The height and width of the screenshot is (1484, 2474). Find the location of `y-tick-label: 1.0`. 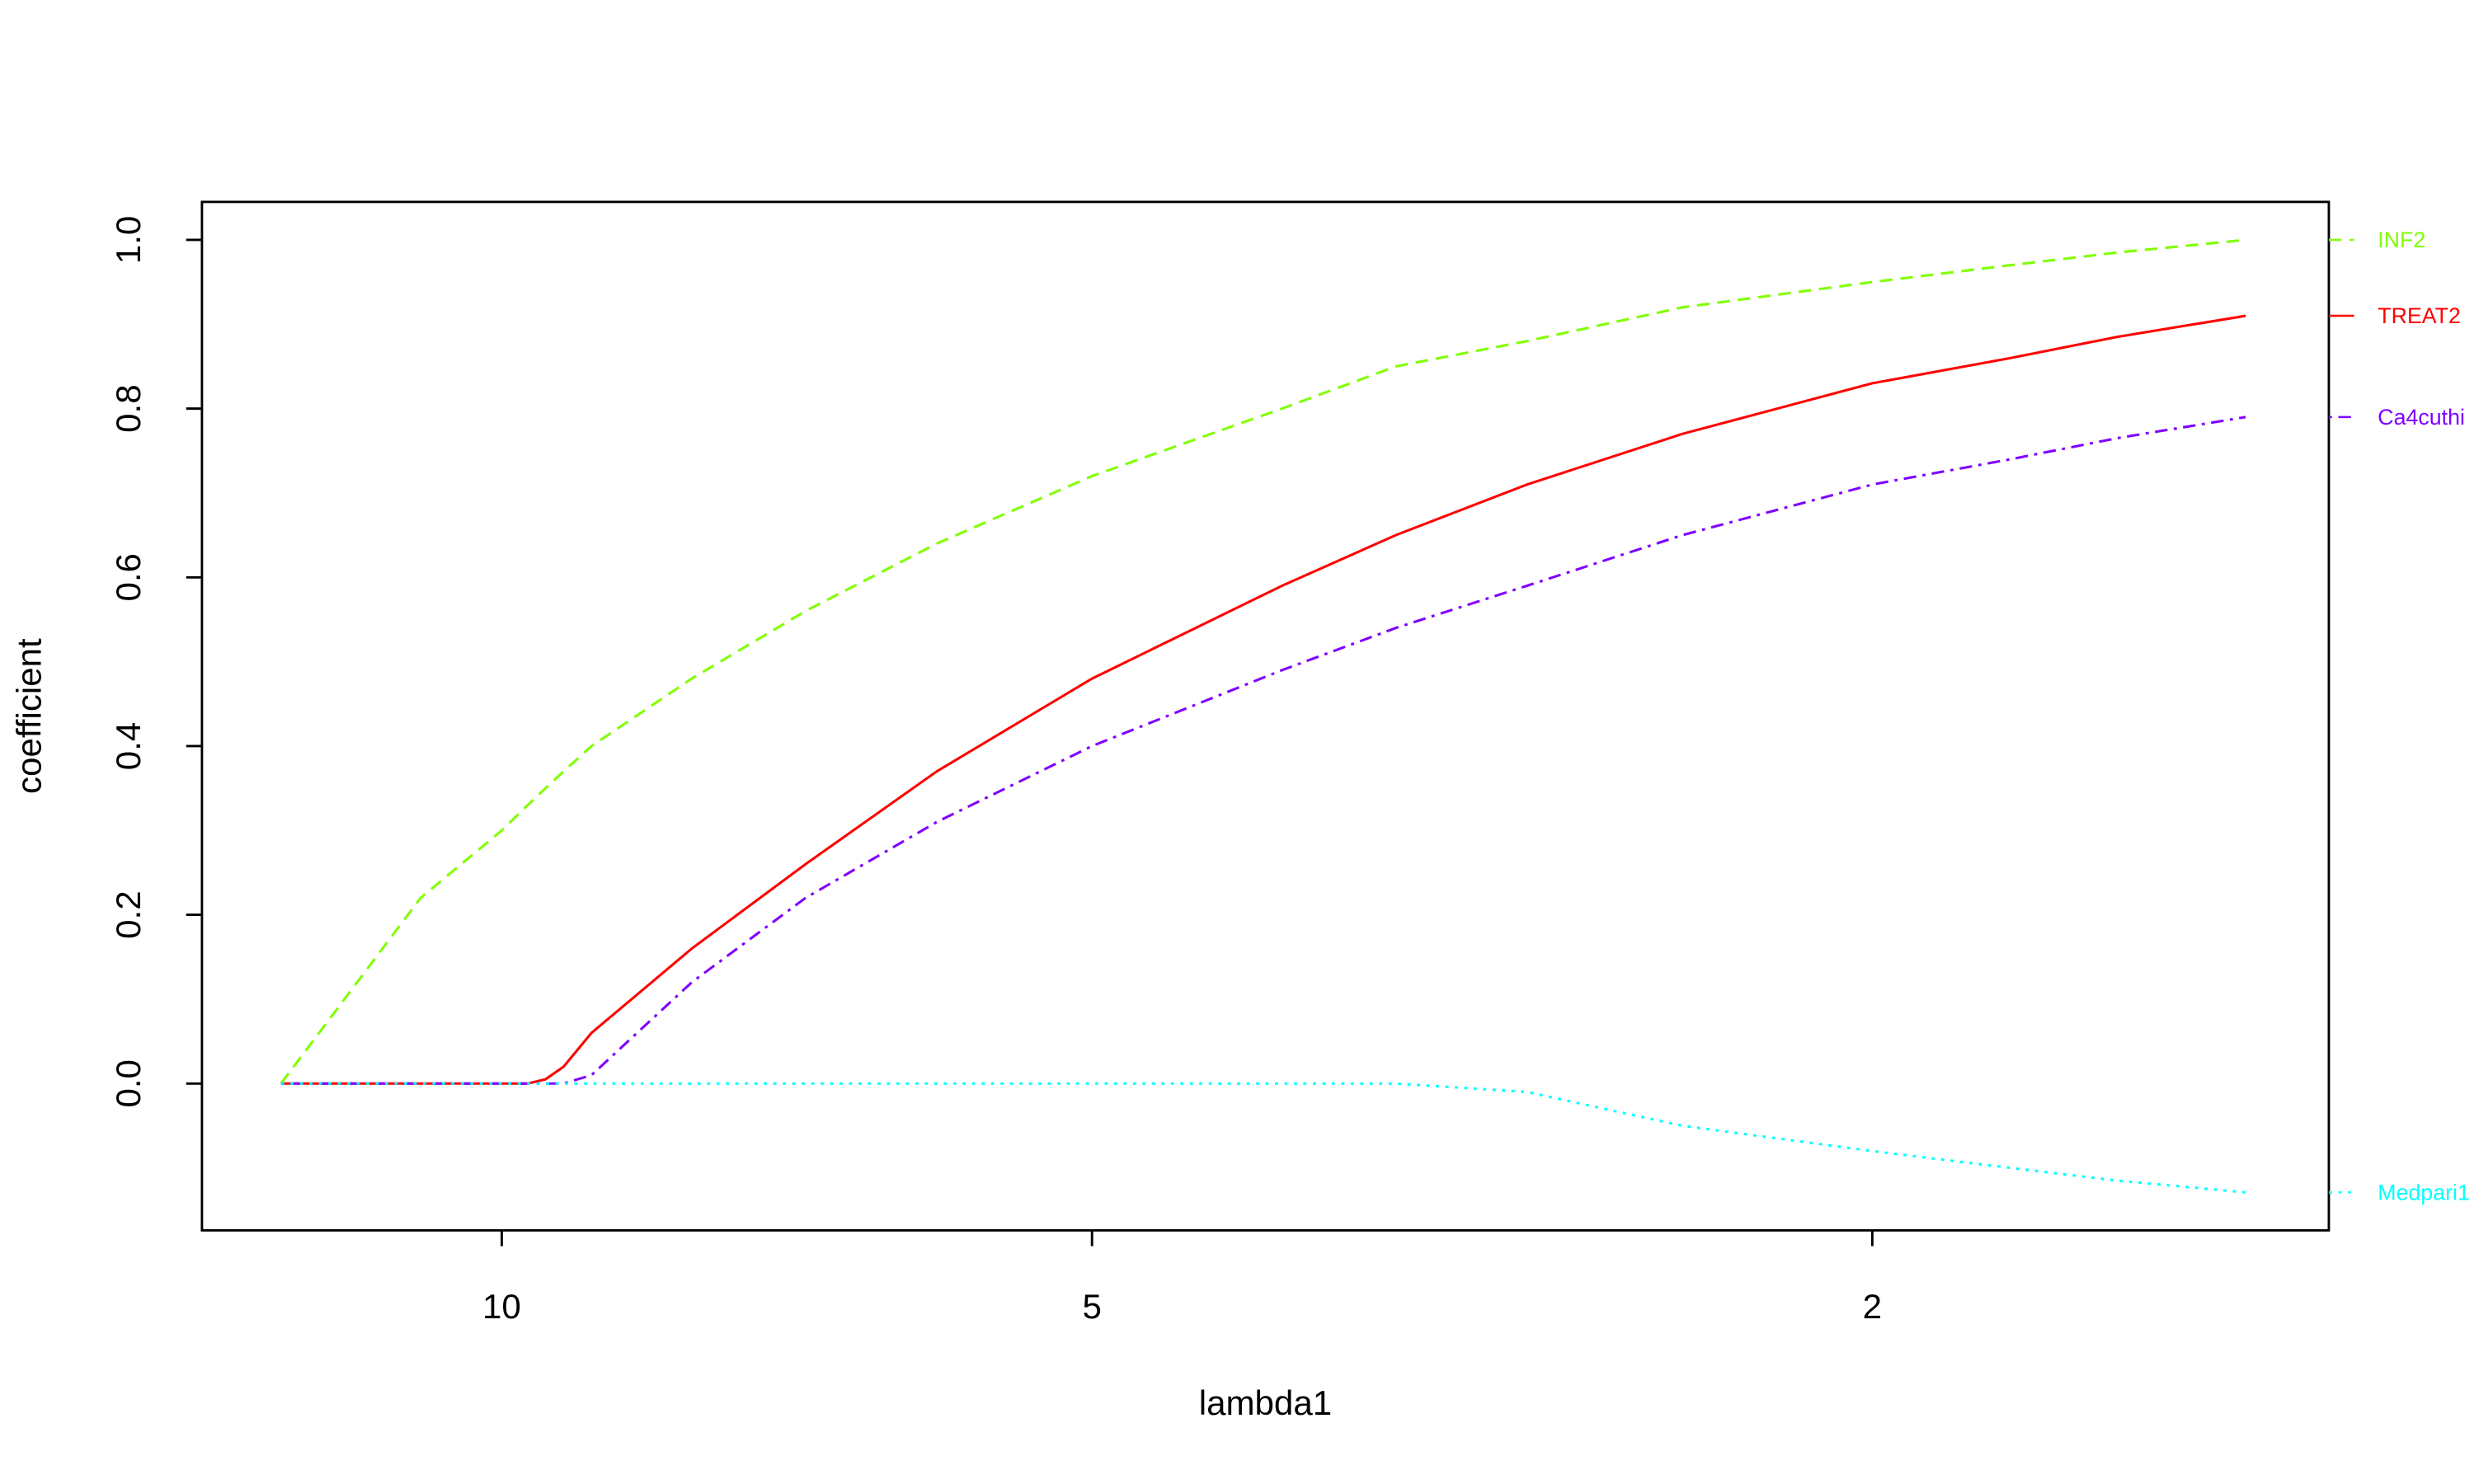

y-tick-label: 1.0 is located at coordinates (128, 240).